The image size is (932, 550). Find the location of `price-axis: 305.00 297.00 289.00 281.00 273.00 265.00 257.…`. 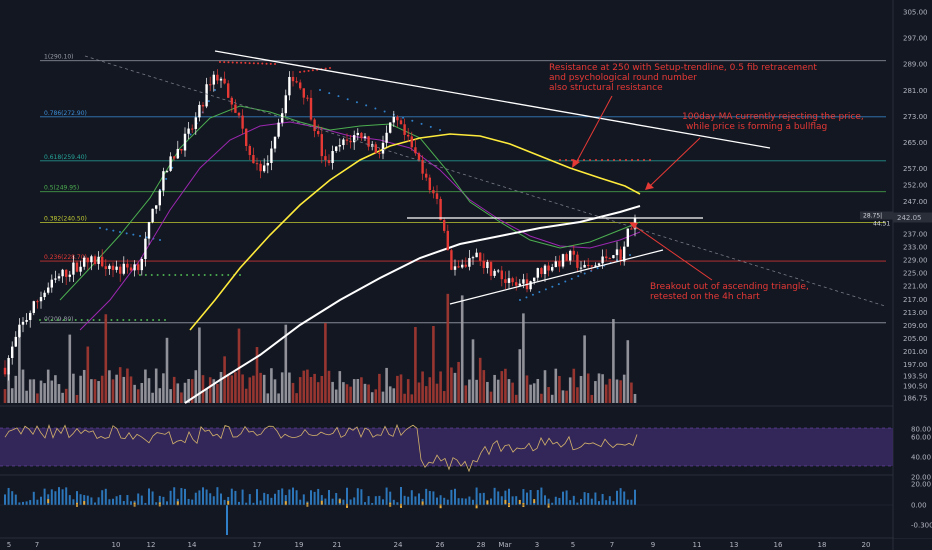

price-axis: 305.00 297.00 289.00 281.00 273.00 265.00 257.… is located at coordinates (896, 269).